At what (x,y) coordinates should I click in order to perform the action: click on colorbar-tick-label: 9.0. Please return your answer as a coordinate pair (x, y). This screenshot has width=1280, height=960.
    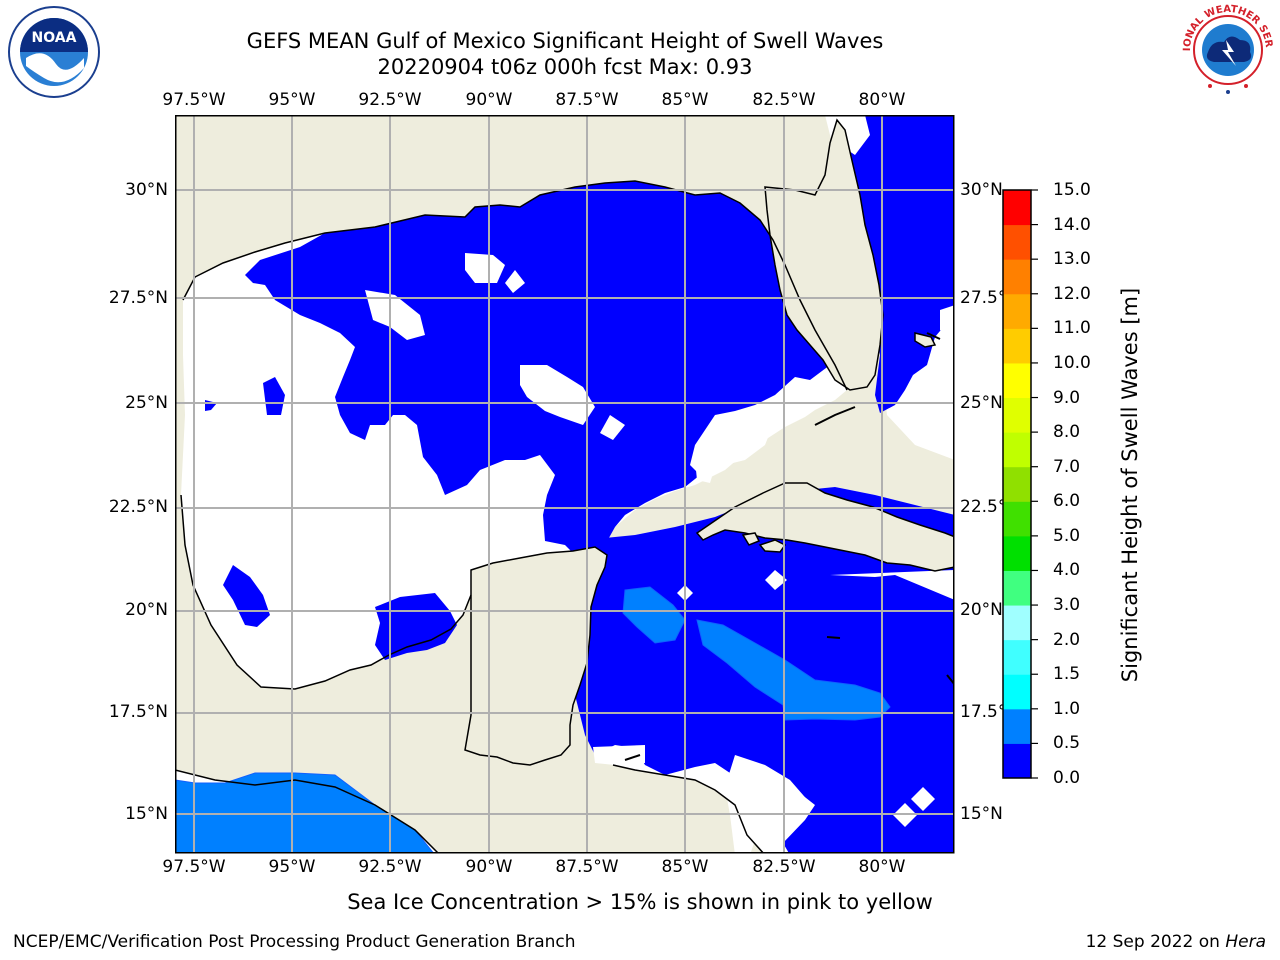
    Looking at the image, I should click on (1067, 397).